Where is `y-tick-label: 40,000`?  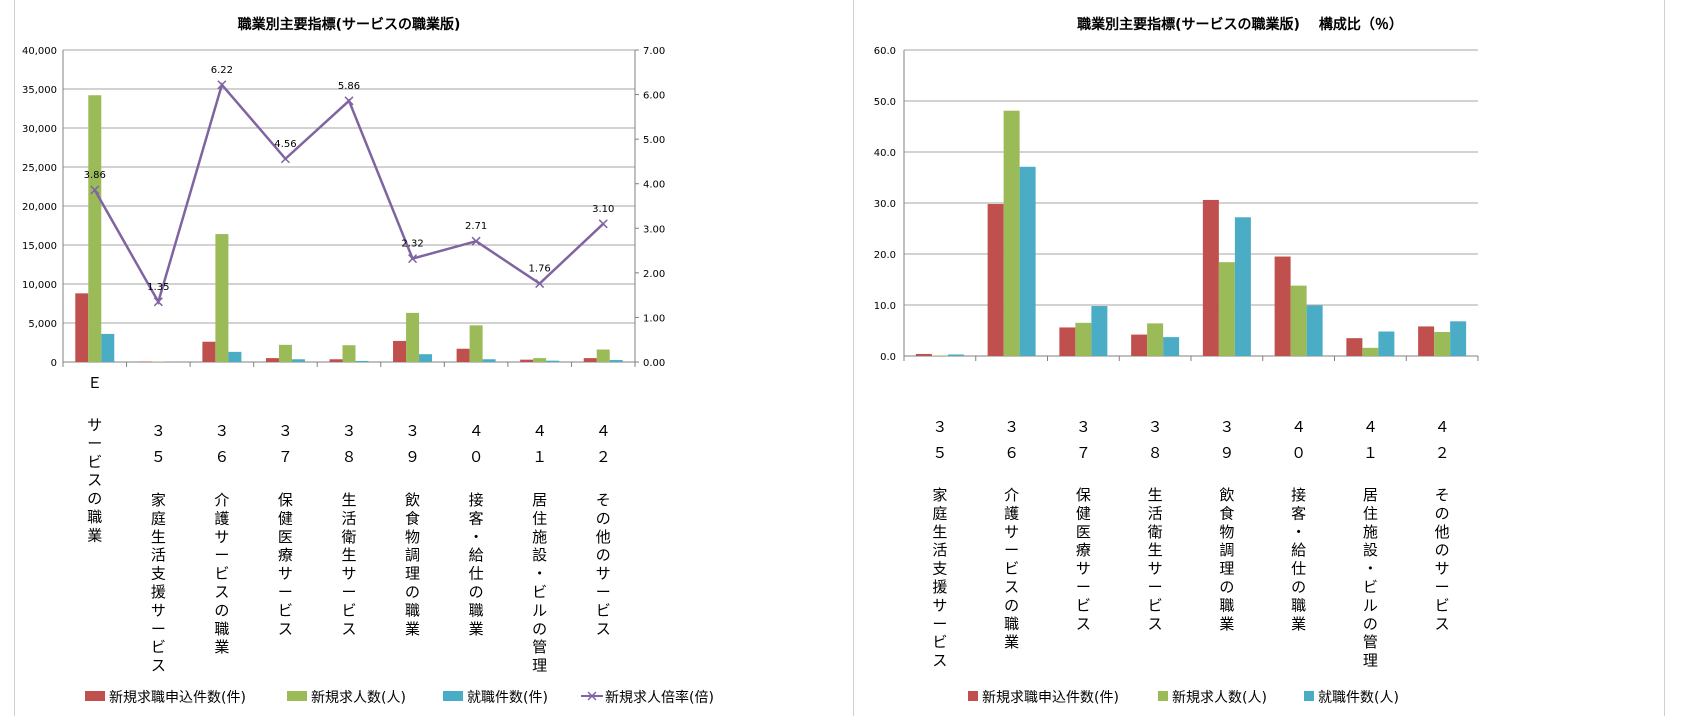 y-tick-label: 40,000 is located at coordinates (39, 51).